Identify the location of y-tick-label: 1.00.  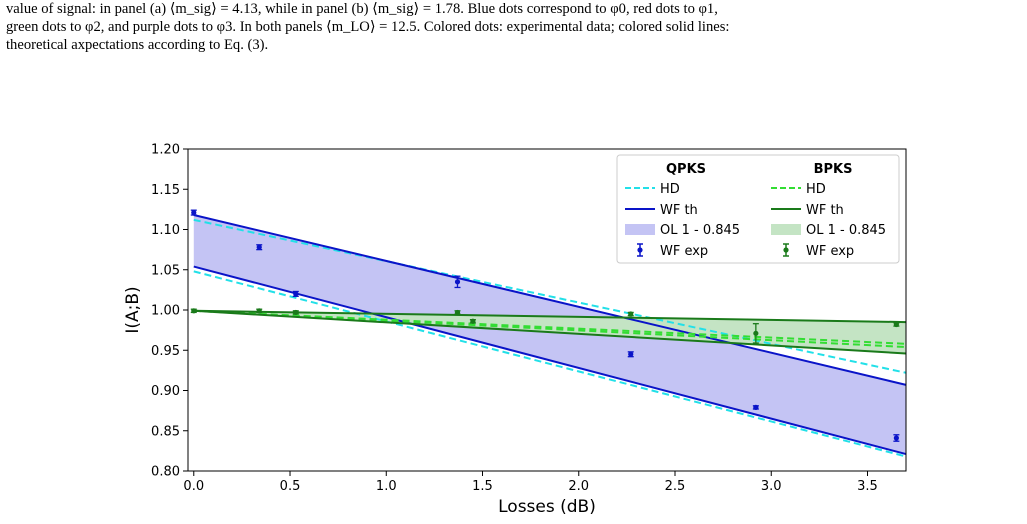
(165, 311).